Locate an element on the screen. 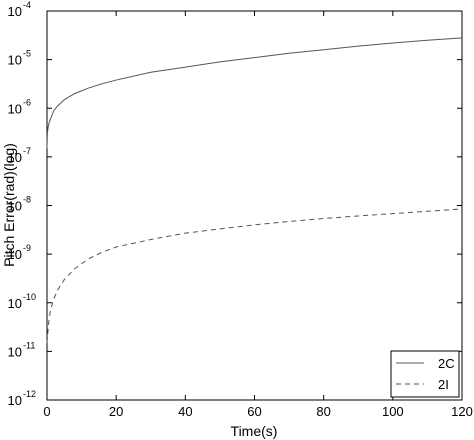 This screenshot has width=474, height=440. legend: 2C 2I is located at coordinates (425, 374).